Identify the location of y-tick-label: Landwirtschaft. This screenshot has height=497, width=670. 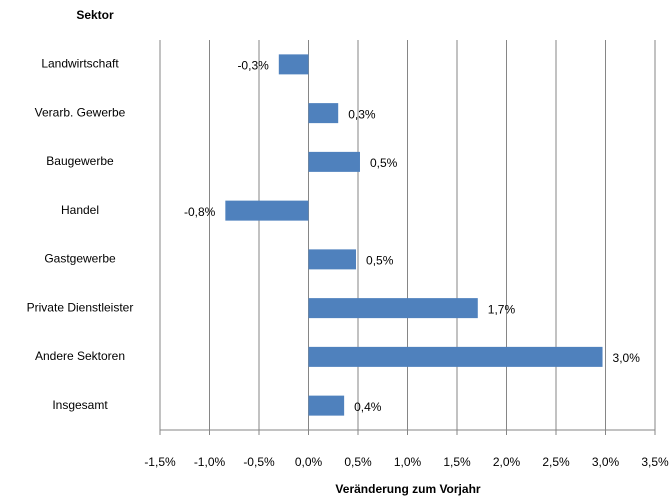
(80, 64).